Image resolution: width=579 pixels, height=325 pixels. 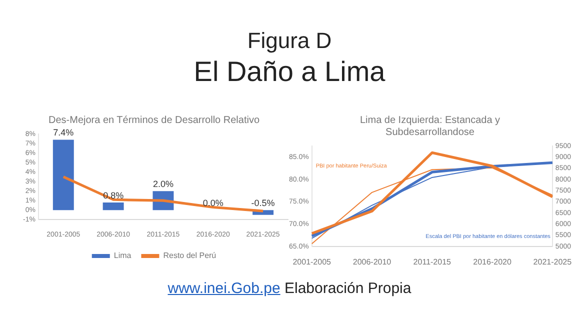 I want to click on x-tick-label: 2016-2020, so click(x=492, y=261).